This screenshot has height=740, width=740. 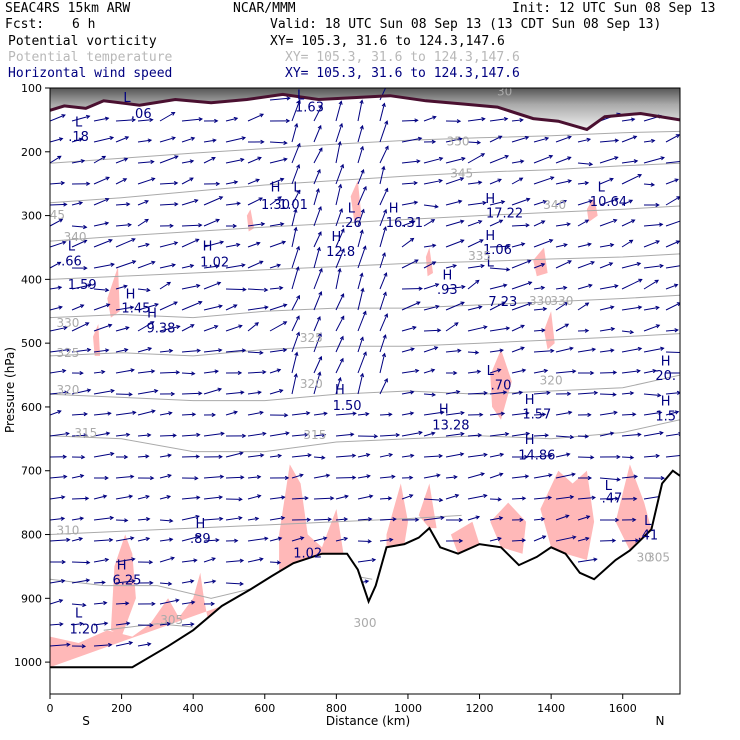 What do you see at coordinates (614, 8) in the screenshot?
I see `init-time: Init: 12 UTC Sun 08 Sep 13` at bounding box center [614, 8].